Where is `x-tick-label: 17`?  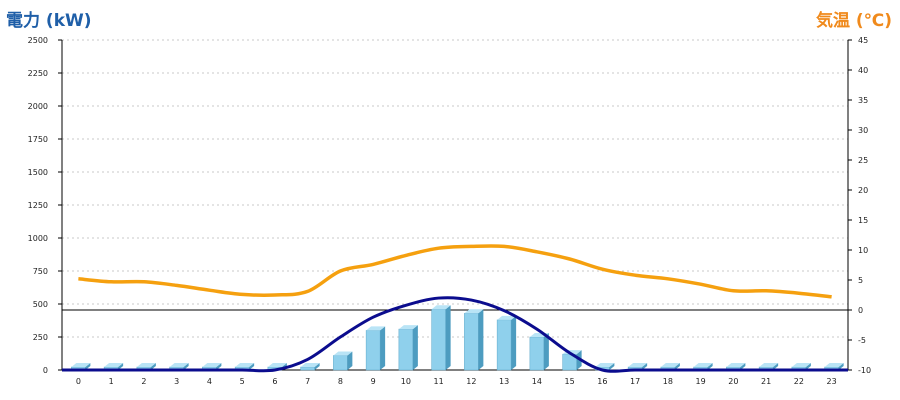
x-tick-label: 17 is located at coordinates (635, 381).